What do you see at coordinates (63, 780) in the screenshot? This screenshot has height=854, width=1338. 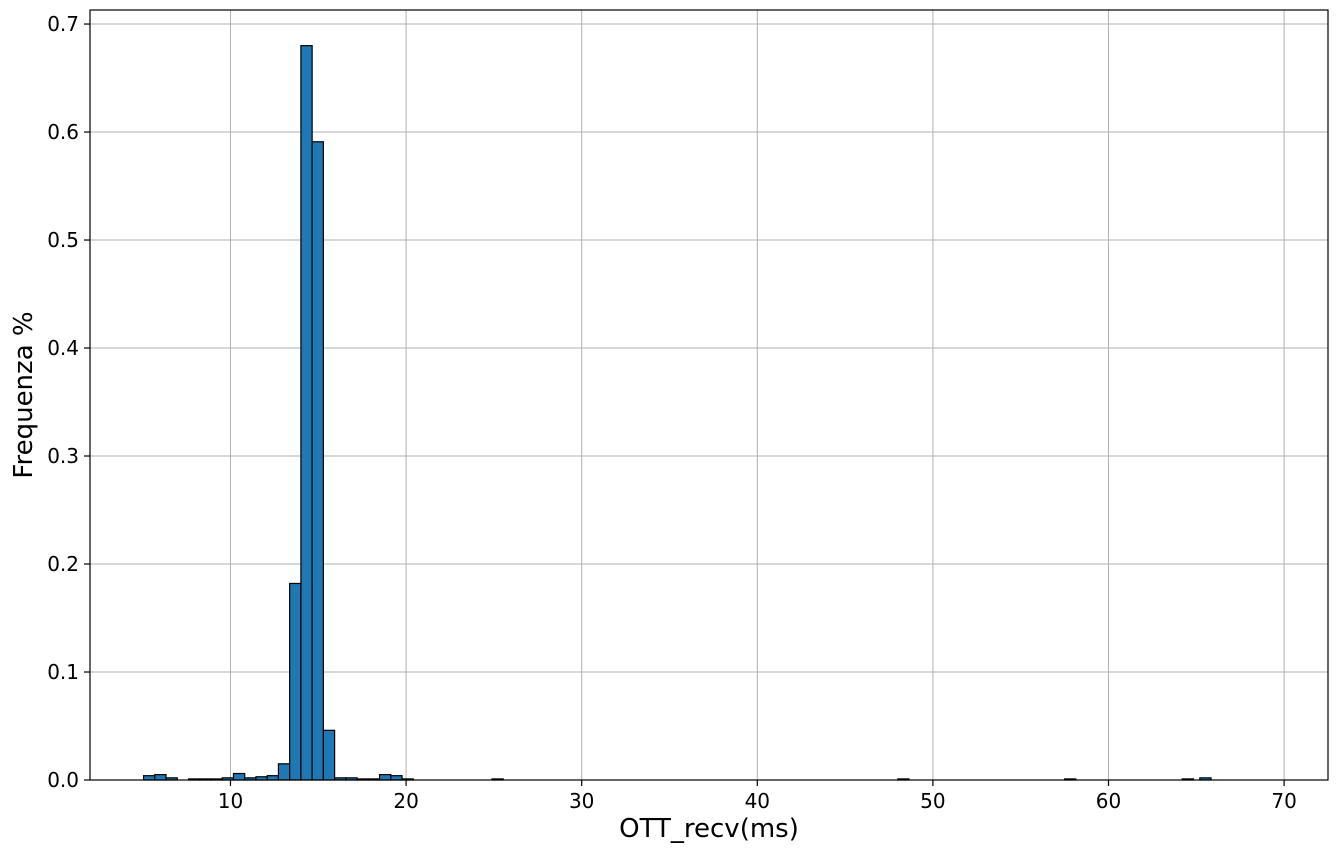 I see `y-tick-label: 0.0` at bounding box center [63, 780].